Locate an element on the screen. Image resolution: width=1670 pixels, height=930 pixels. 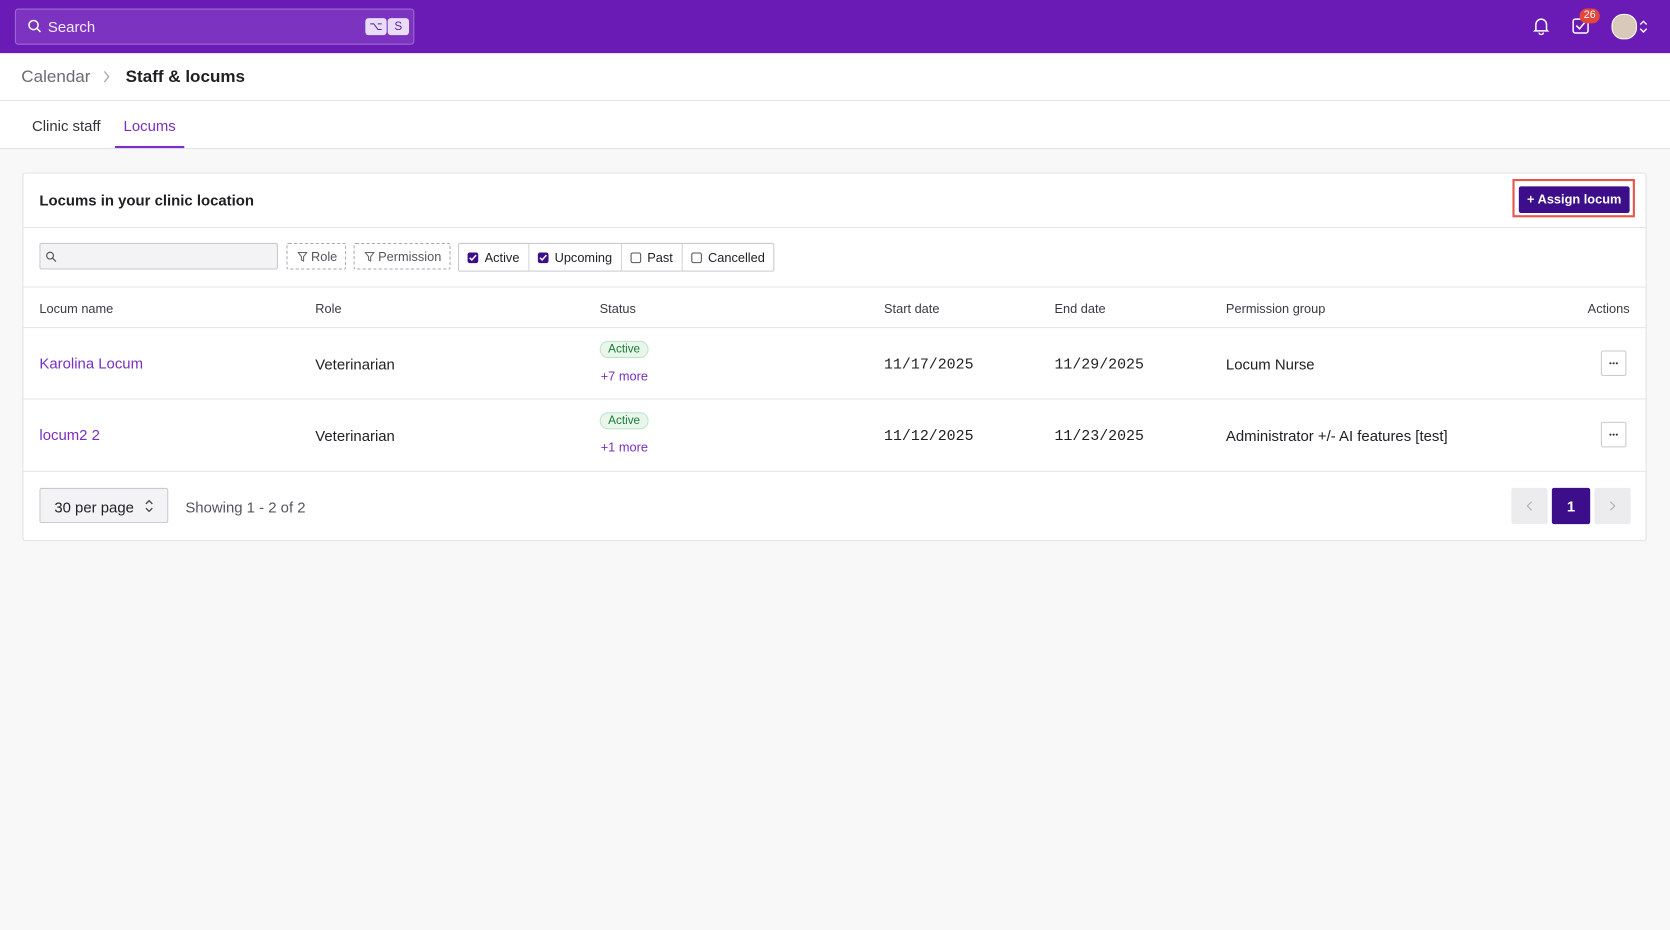
permission-group: Administrator +/- AI features [test] is located at coordinates (1336, 436).